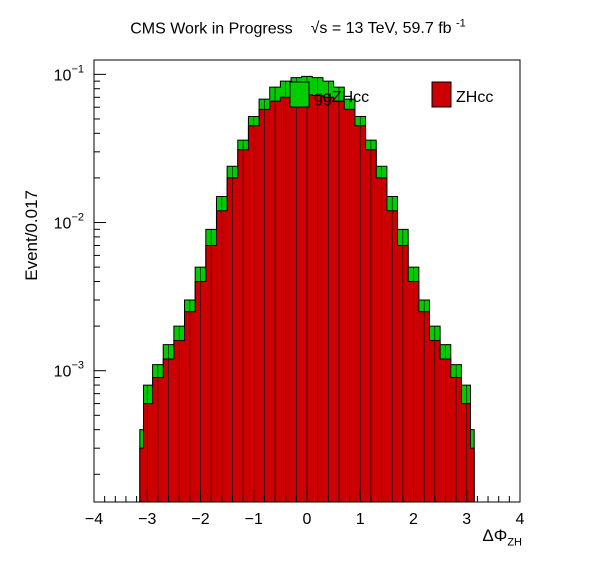  What do you see at coordinates (341, 97) in the screenshot?
I see `legend-label-ggZHcc: ggZHcc` at bounding box center [341, 97].